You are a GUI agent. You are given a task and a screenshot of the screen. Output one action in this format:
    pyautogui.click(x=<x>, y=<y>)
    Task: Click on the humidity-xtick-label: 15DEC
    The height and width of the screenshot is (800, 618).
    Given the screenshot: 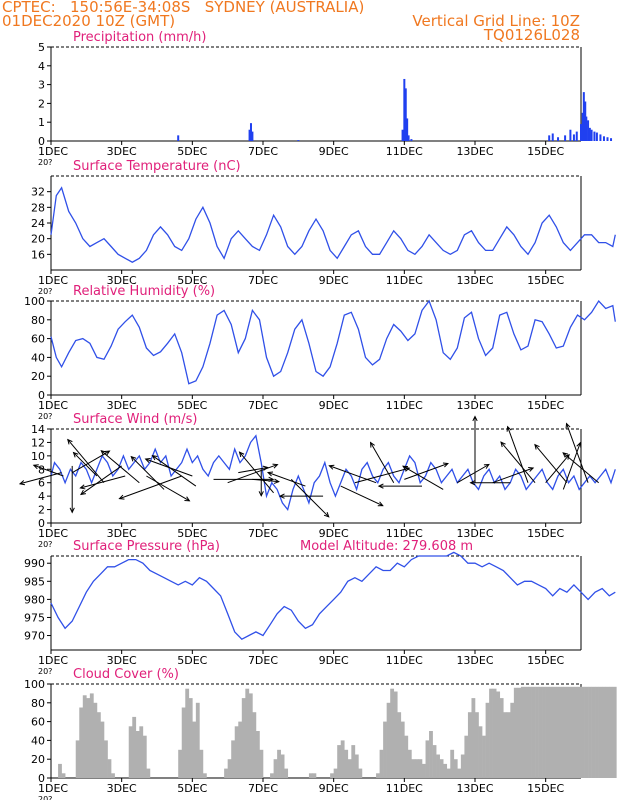 What is the action you would take?
    pyautogui.click(x=545, y=405)
    